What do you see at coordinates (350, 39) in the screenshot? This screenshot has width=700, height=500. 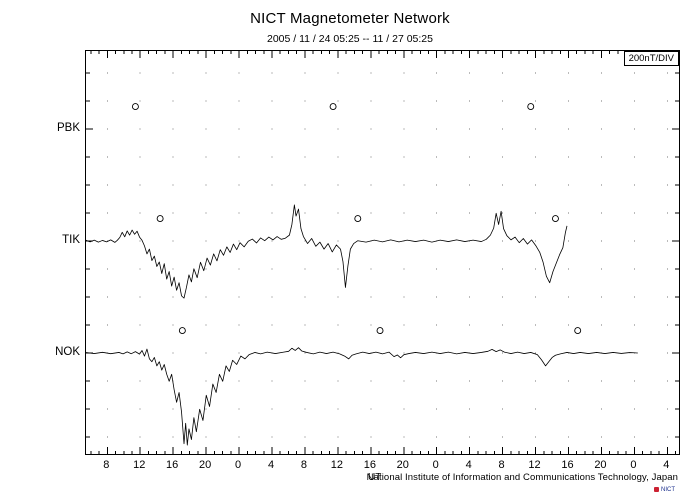 I see `date-range-subtitle: 2005 / 11 / 24 05:25 -- 11 / 27 05:25` at bounding box center [350, 39].